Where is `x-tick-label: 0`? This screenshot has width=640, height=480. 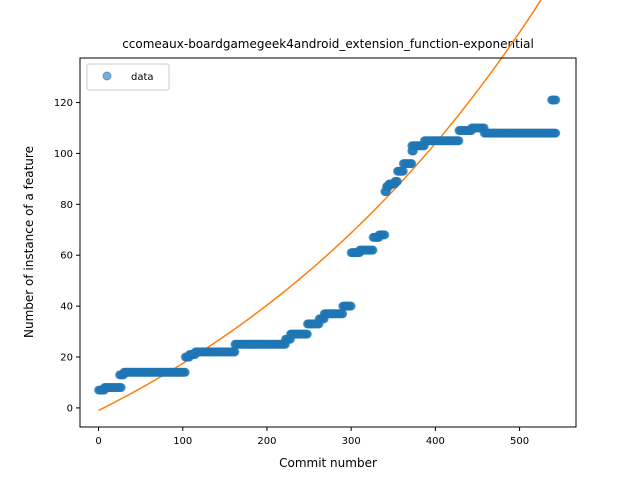
x-tick-label: 0 is located at coordinates (98, 441).